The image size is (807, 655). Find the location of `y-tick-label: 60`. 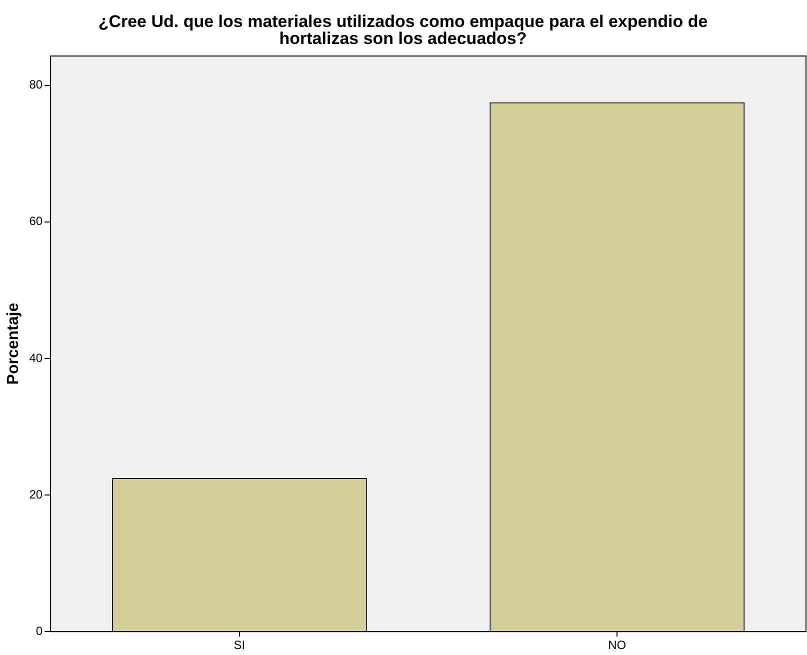

y-tick-label: 60 is located at coordinates (36, 221).